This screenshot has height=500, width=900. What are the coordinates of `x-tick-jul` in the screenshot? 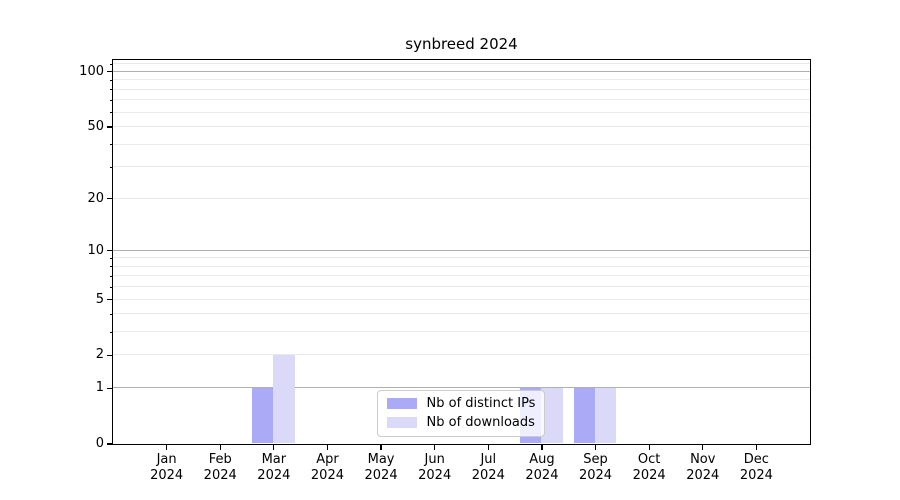 It's located at (488, 447).